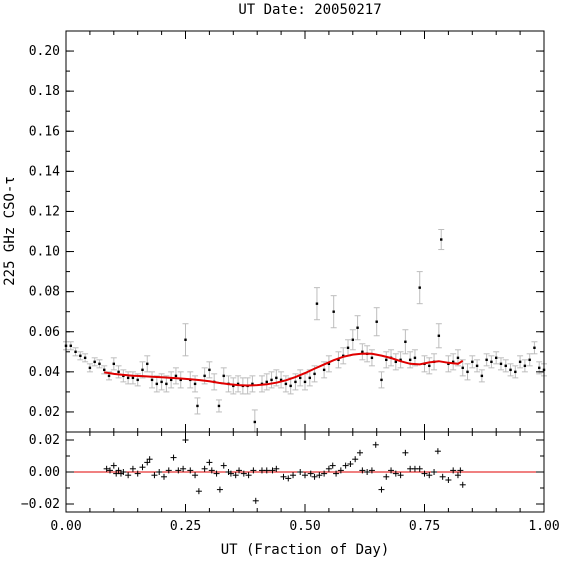 The image size is (574, 574). I want to click on y-tick-label: 0.10, so click(44, 252).